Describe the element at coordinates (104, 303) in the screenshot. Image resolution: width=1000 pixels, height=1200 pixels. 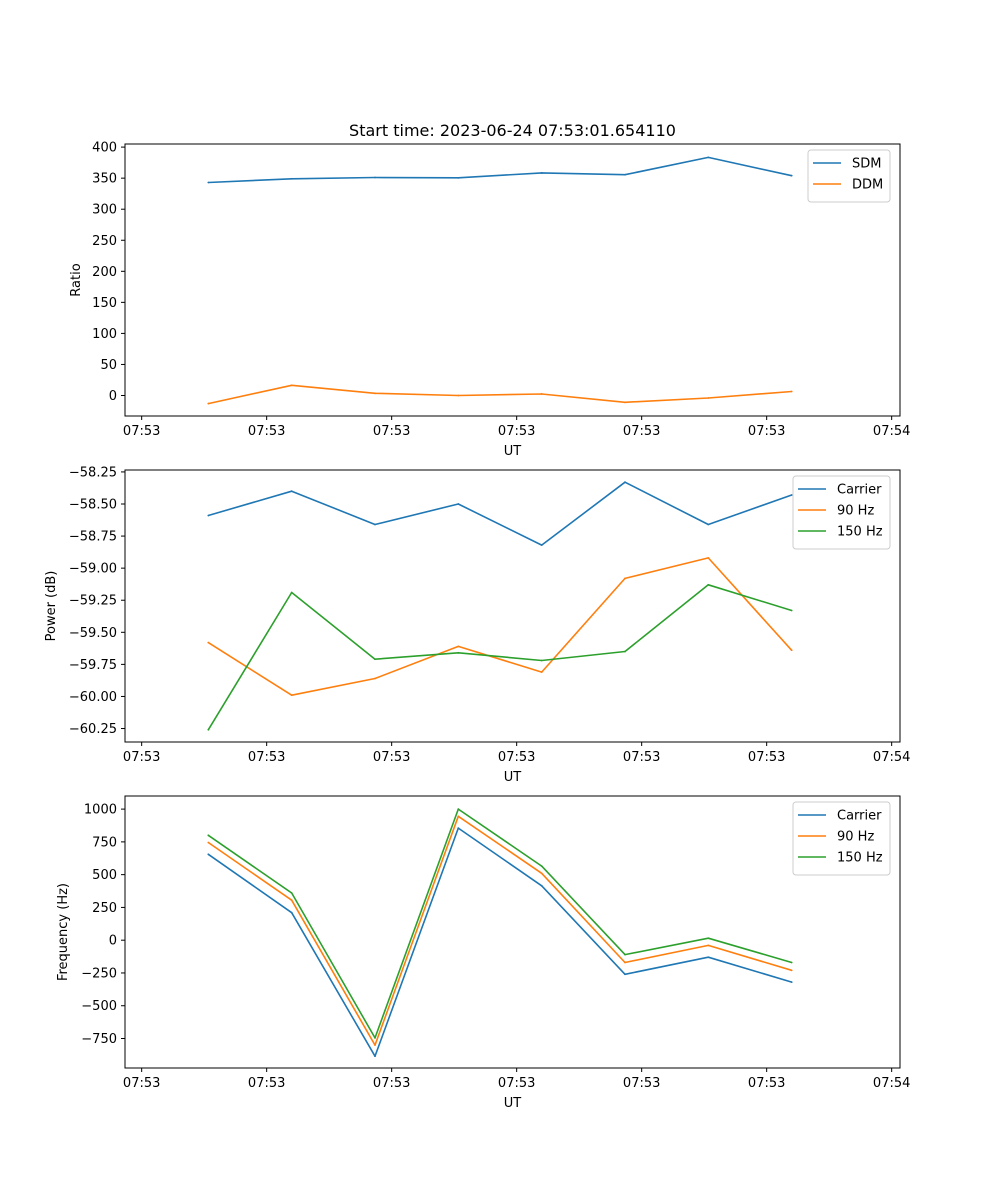
I see `y-tick-label: 150` at that location.